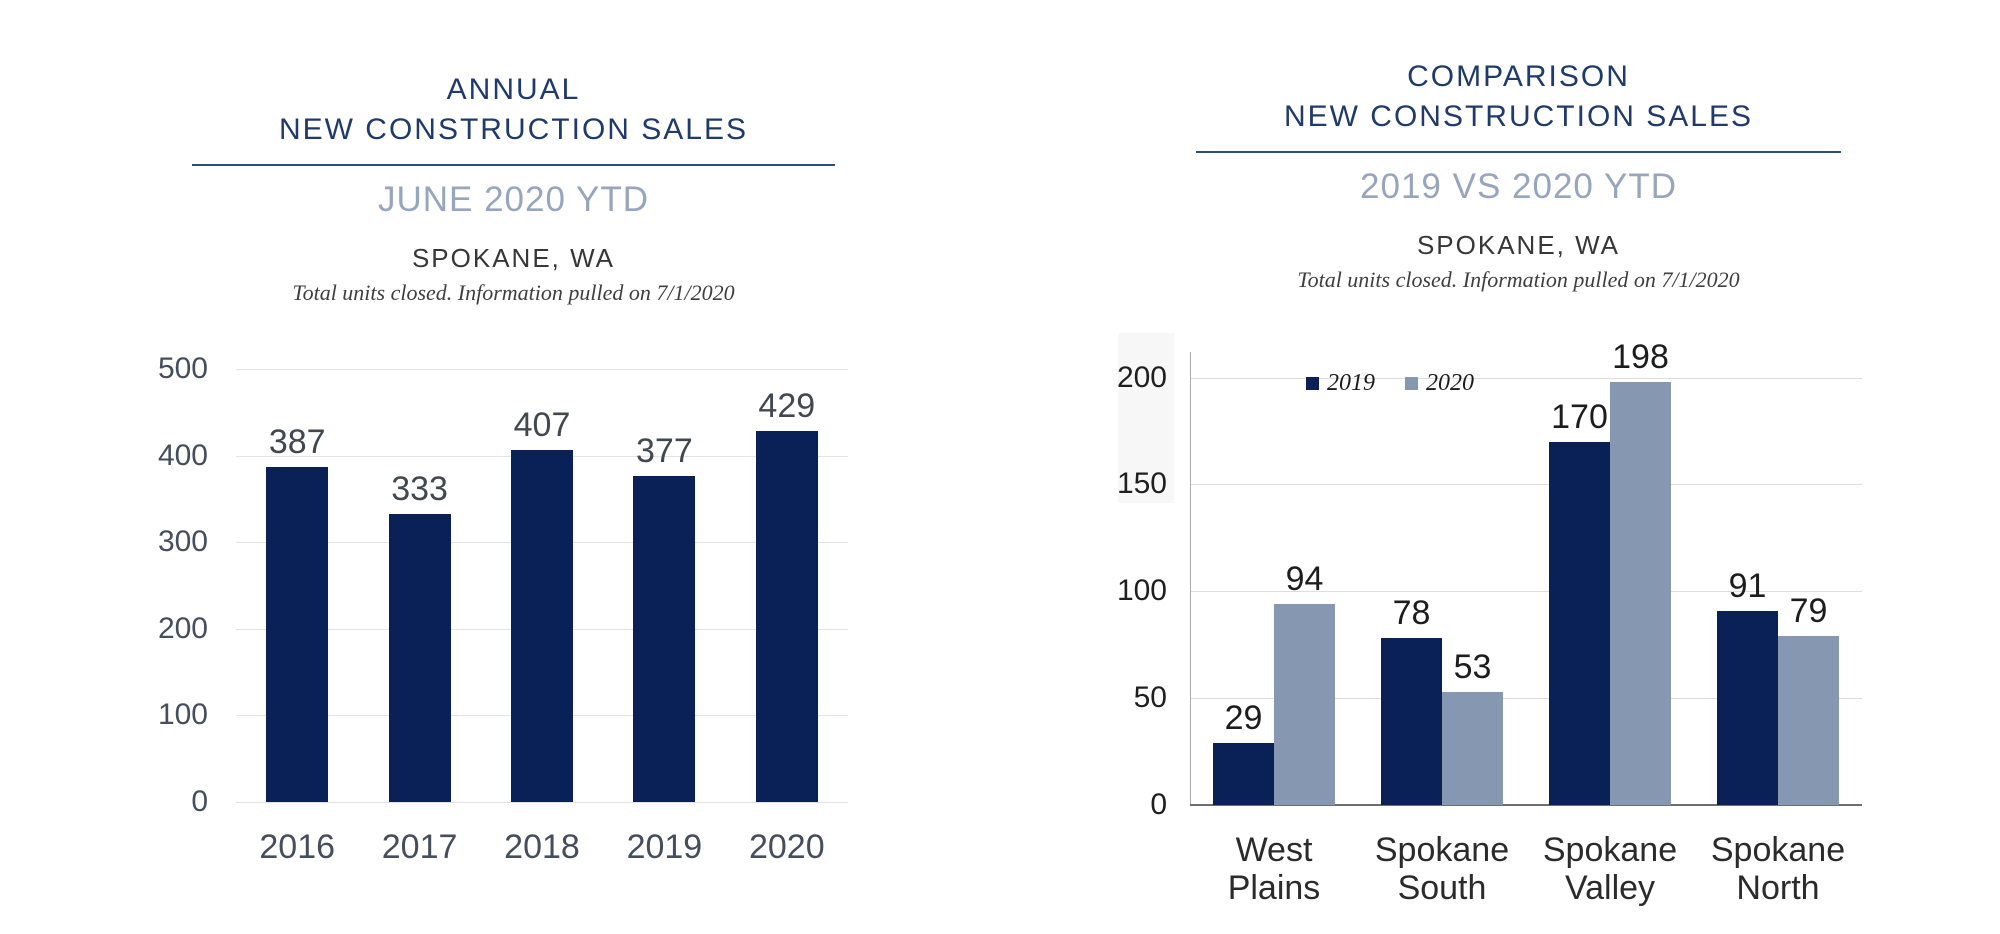 The image size is (2000, 934). I want to click on legend-item-2019: 2019, so click(1340, 383).